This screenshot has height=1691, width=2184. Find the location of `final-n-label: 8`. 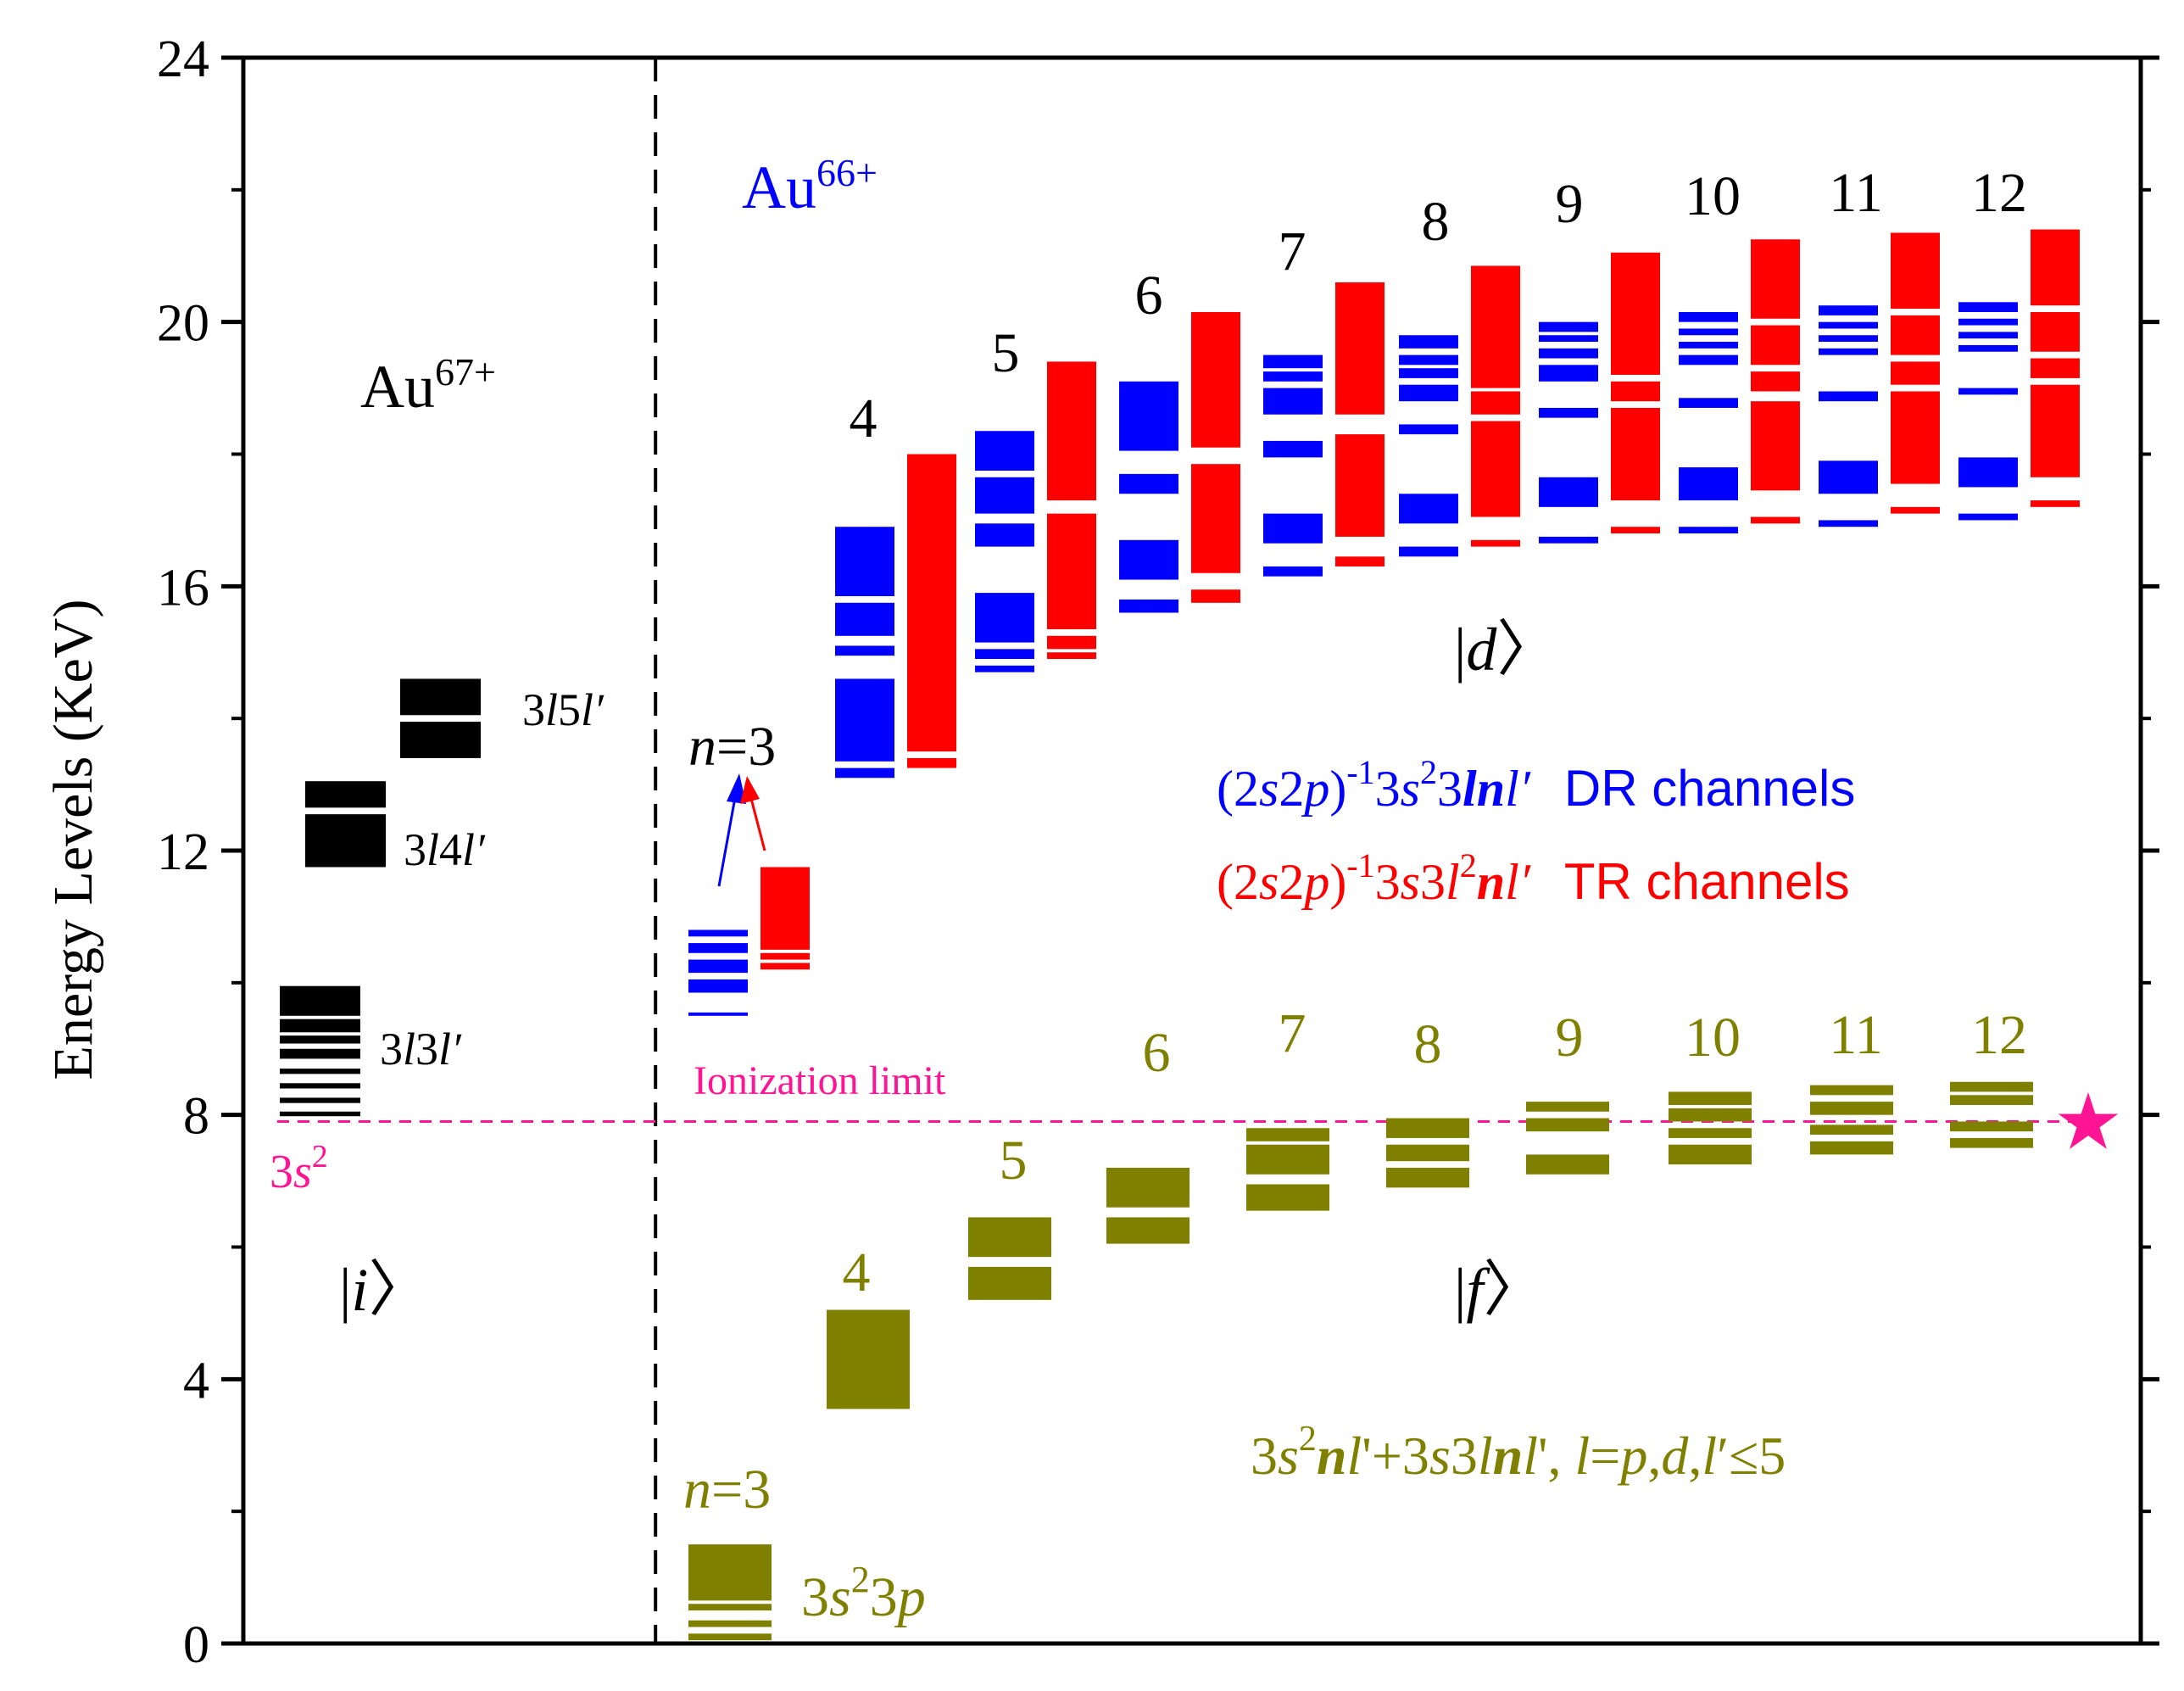

final-n-label: 8 is located at coordinates (1428, 1044).